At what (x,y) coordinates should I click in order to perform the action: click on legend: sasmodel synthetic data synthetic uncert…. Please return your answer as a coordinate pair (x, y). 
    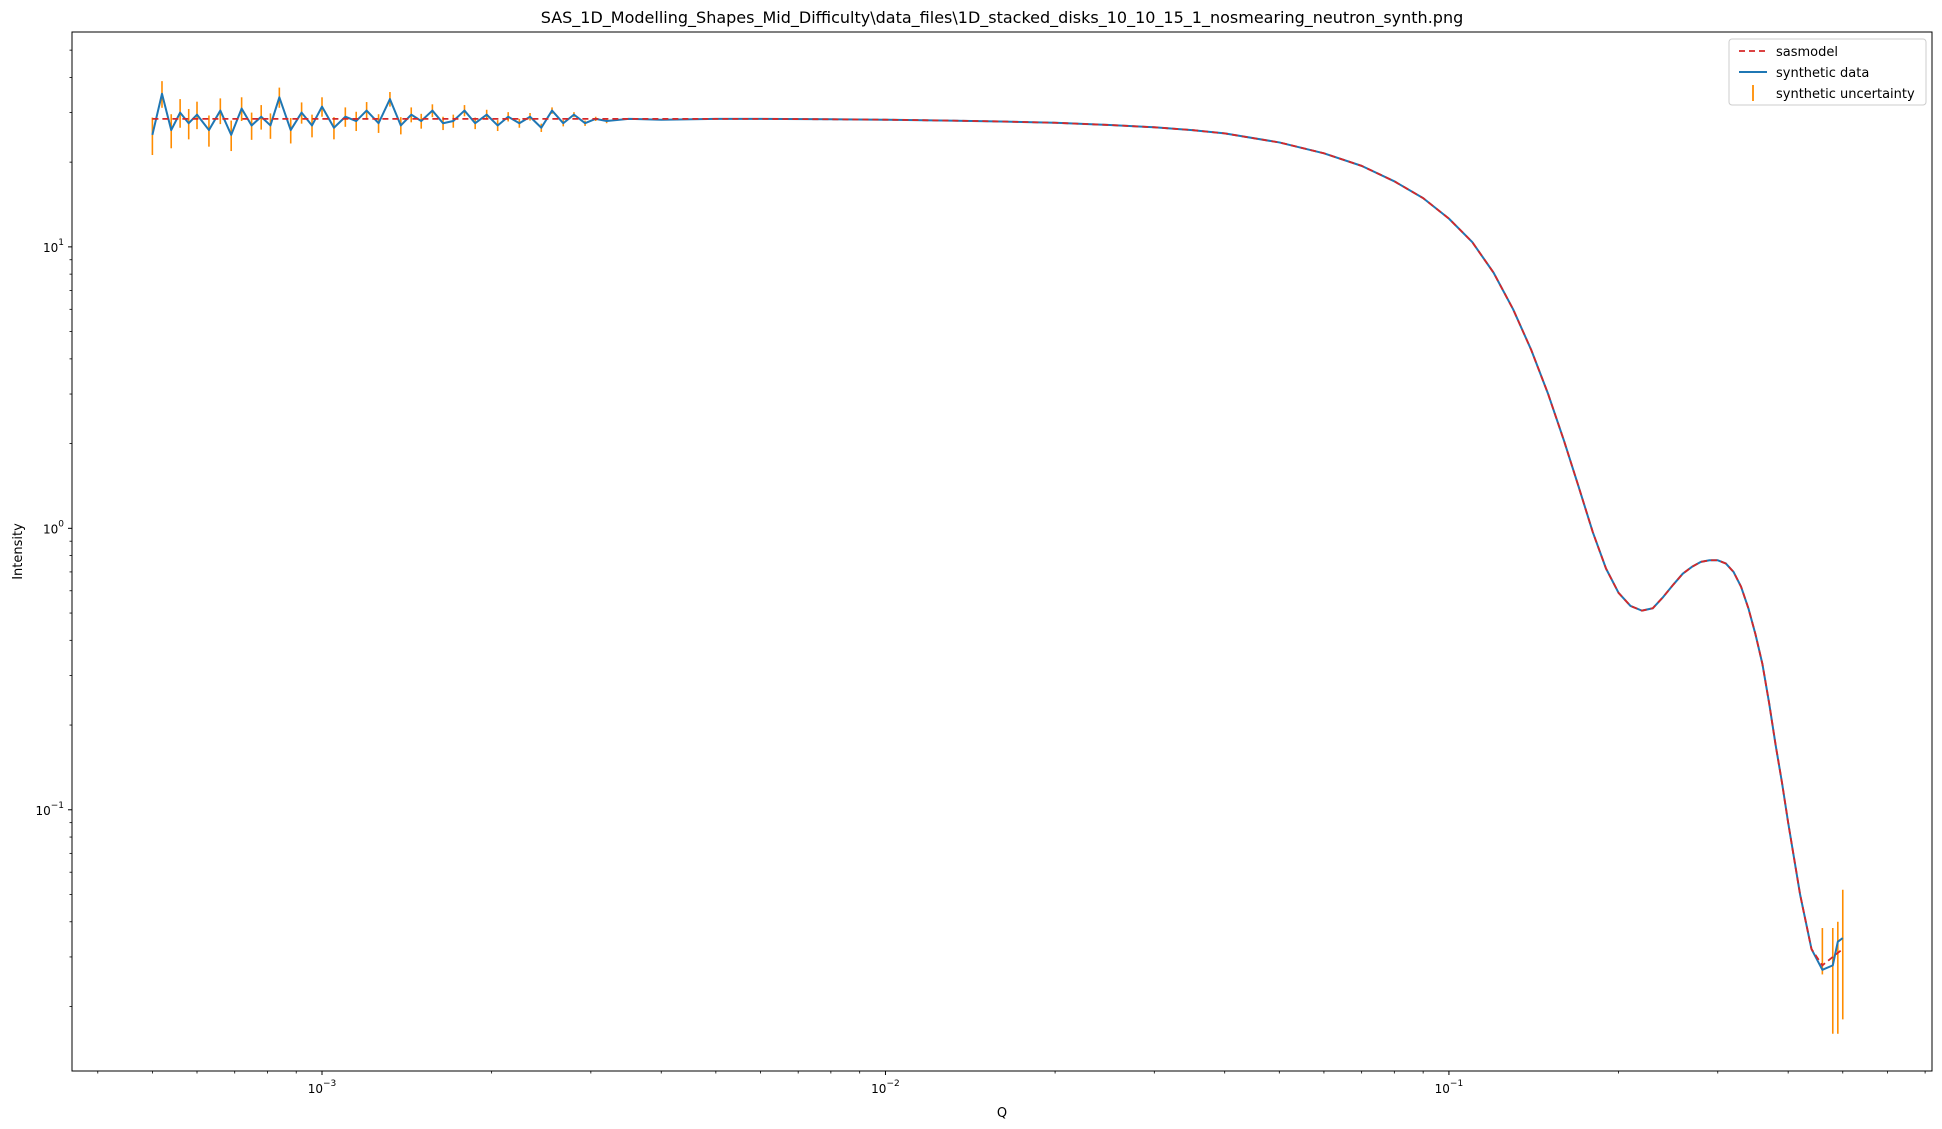
    Looking at the image, I should click on (1827, 72).